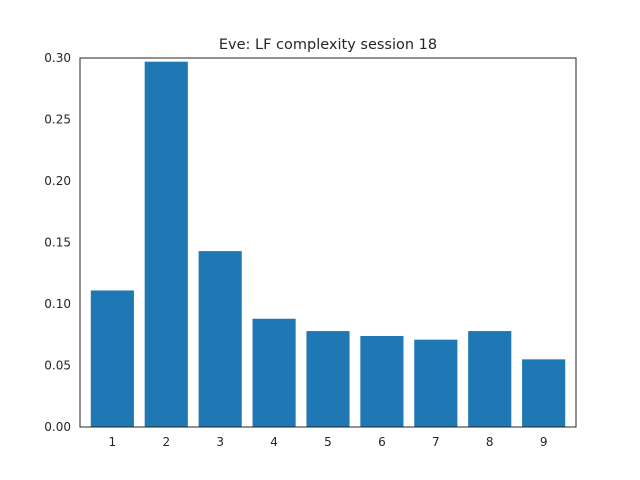 The height and width of the screenshot is (480, 640). Describe the element at coordinates (166, 442) in the screenshot. I see `x-tick-label: 2` at that location.